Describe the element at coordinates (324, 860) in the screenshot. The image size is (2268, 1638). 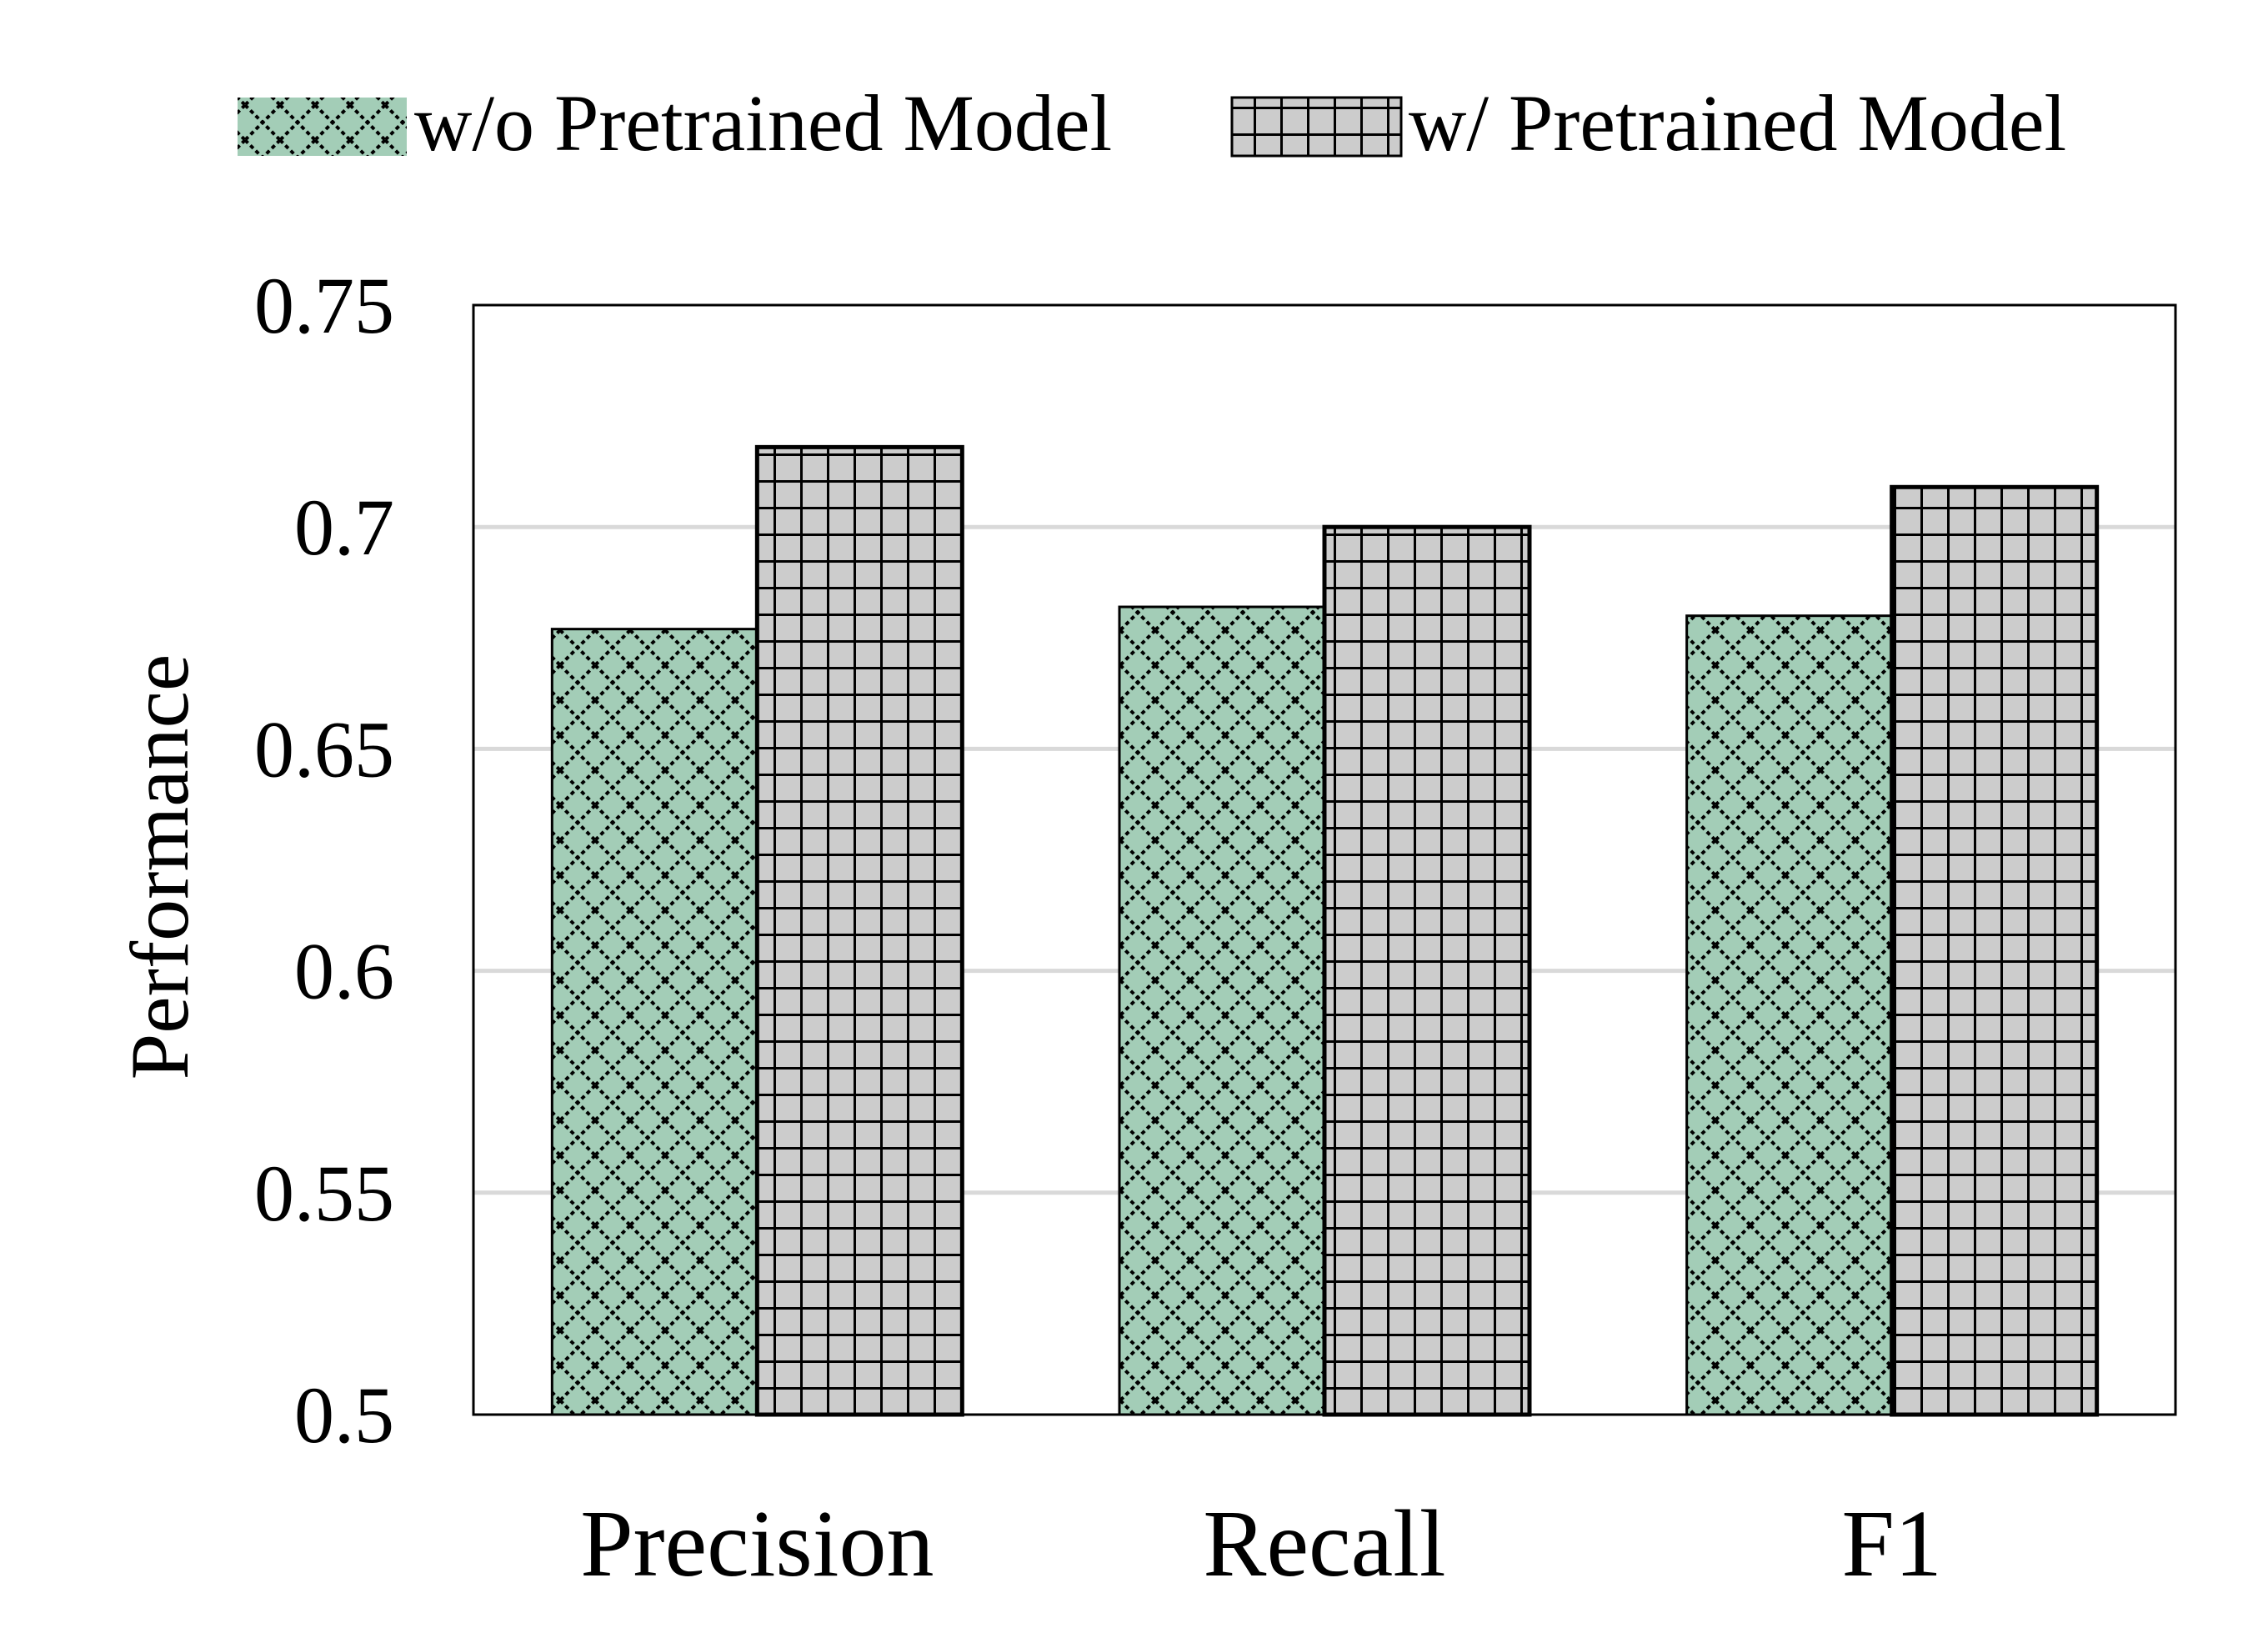
I see `y-axis-ticks: 0.5 0.55 0.6 0.65 0.7 0.75` at that location.